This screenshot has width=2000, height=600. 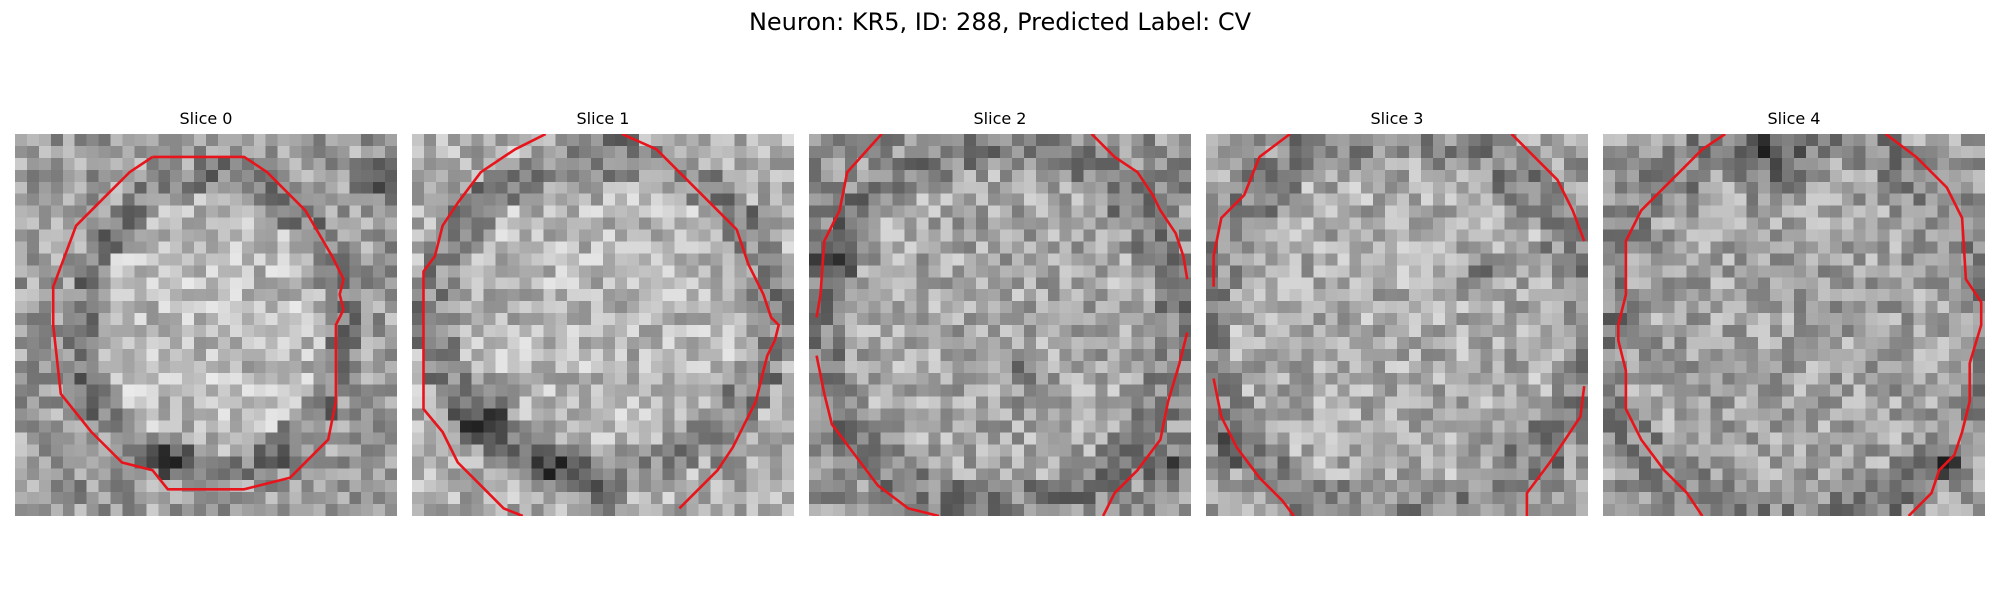 I want to click on slice-panel-2: Slice 2, so click(x=1000, y=314).